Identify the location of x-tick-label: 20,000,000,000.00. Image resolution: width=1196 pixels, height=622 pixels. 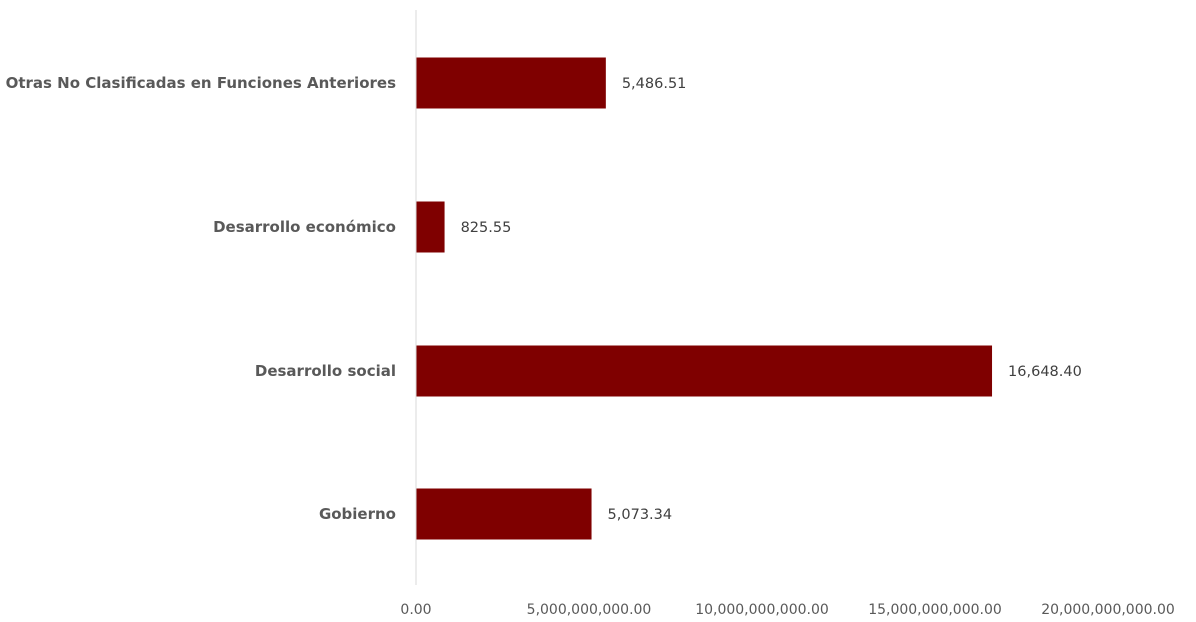
(1108, 610).